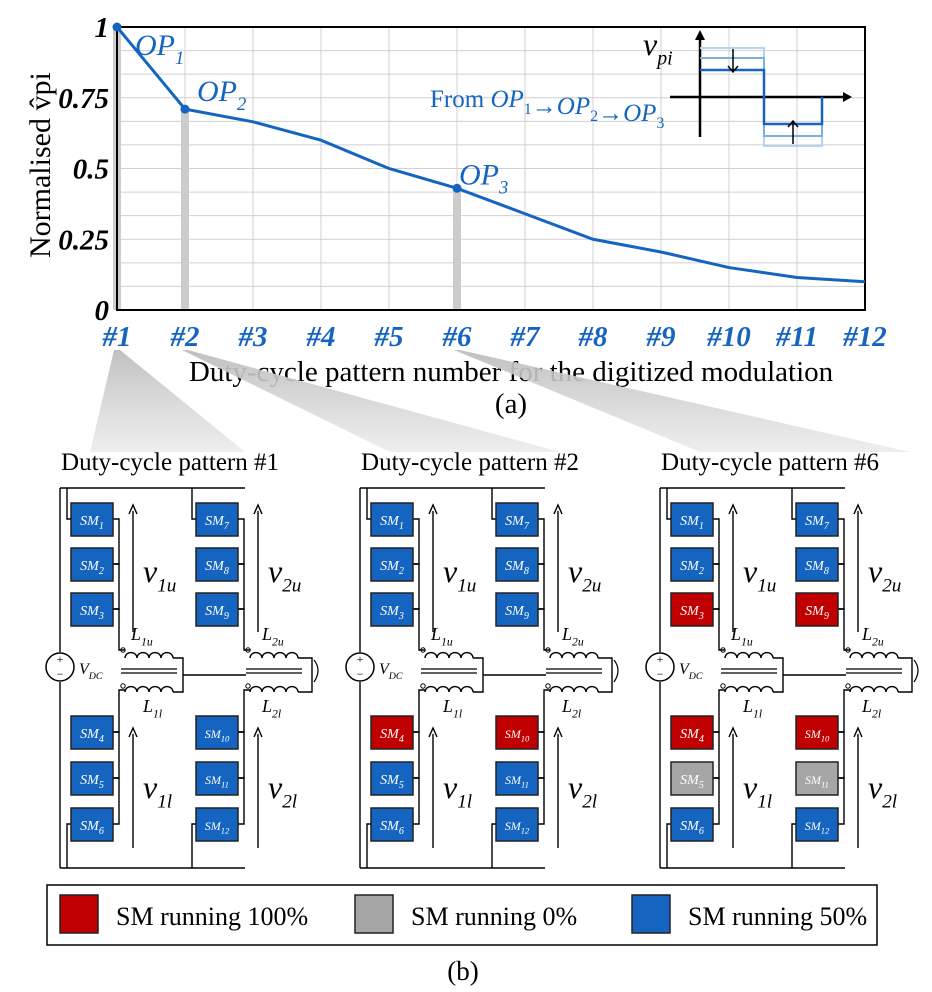 This screenshot has height=992, width=932. I want to click on voltage-label-v1l: v1l, so click(757, 791).